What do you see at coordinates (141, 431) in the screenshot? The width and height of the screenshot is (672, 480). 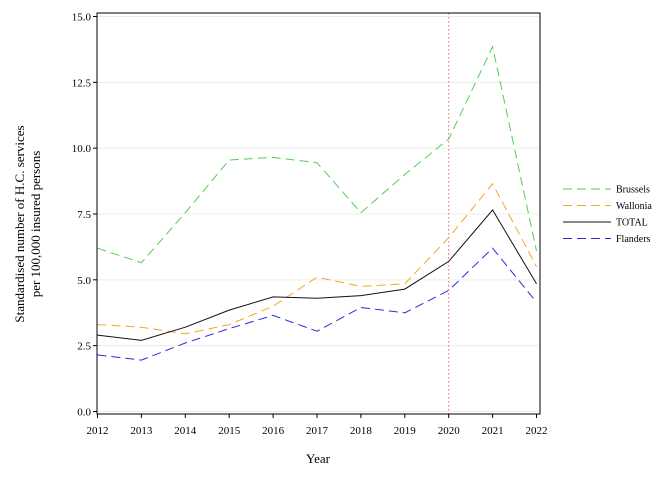 I see `x-tick-label: 2013` at bounding box center [141, 431].